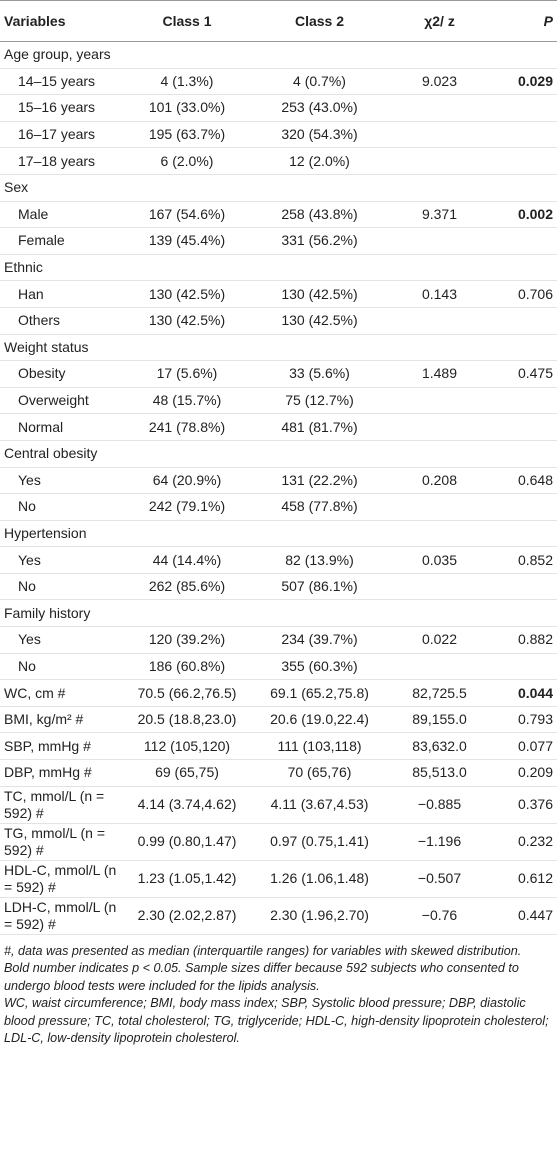 This screenshot has width=557, height=1161. What do you see at coordinates (61, 693) in the screenshot?
I see `row-label: WC, cm #` at bounding box center [61, 693].